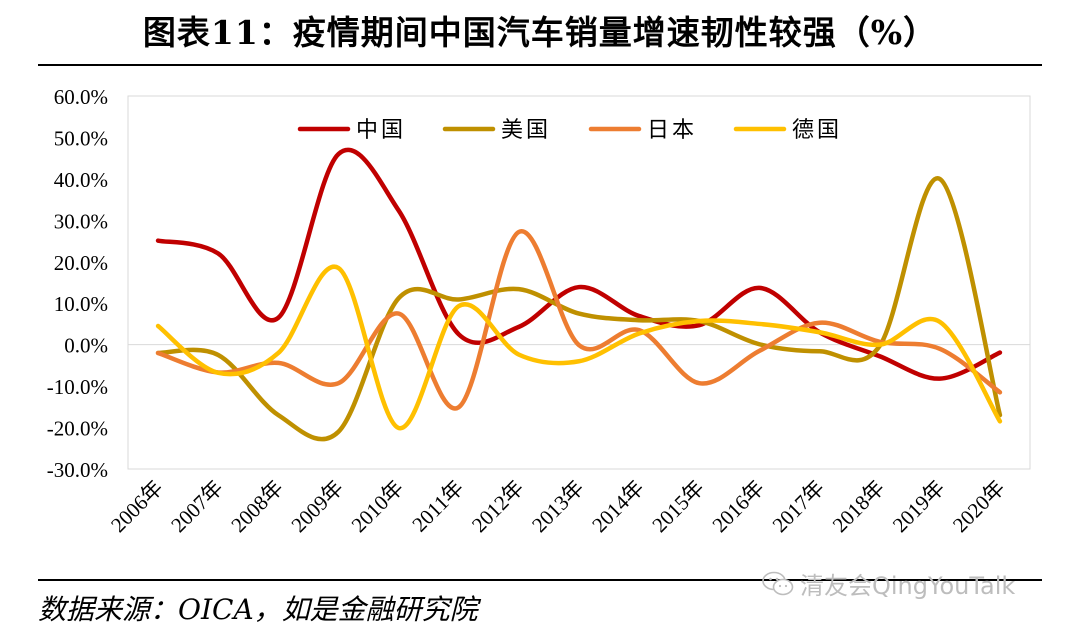  What do you see at coordinates (197, 507) in the screenshot?
I see `x-tick-label: 2007年` at bounding box center [197, 507].